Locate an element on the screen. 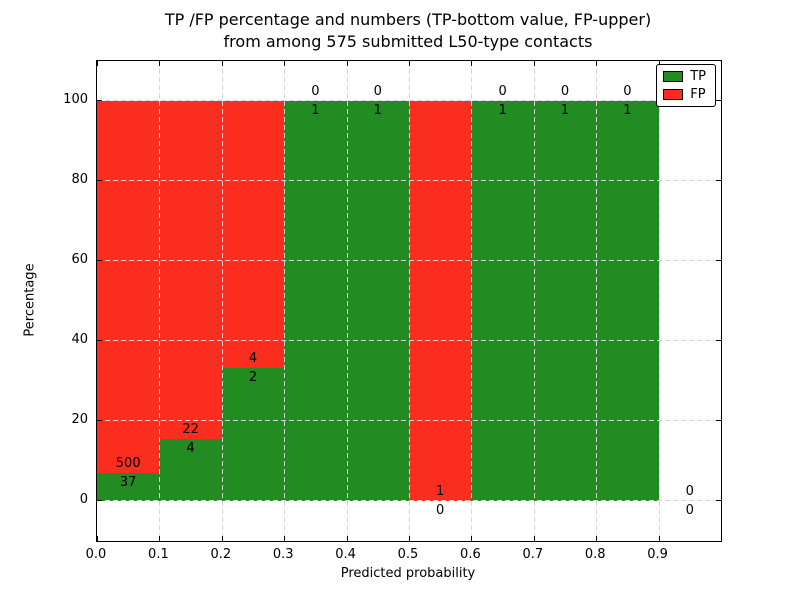 The height and width of the screenshot is (600, 800). x-tick-label: 0.1 is located at coordinates (158, 554).